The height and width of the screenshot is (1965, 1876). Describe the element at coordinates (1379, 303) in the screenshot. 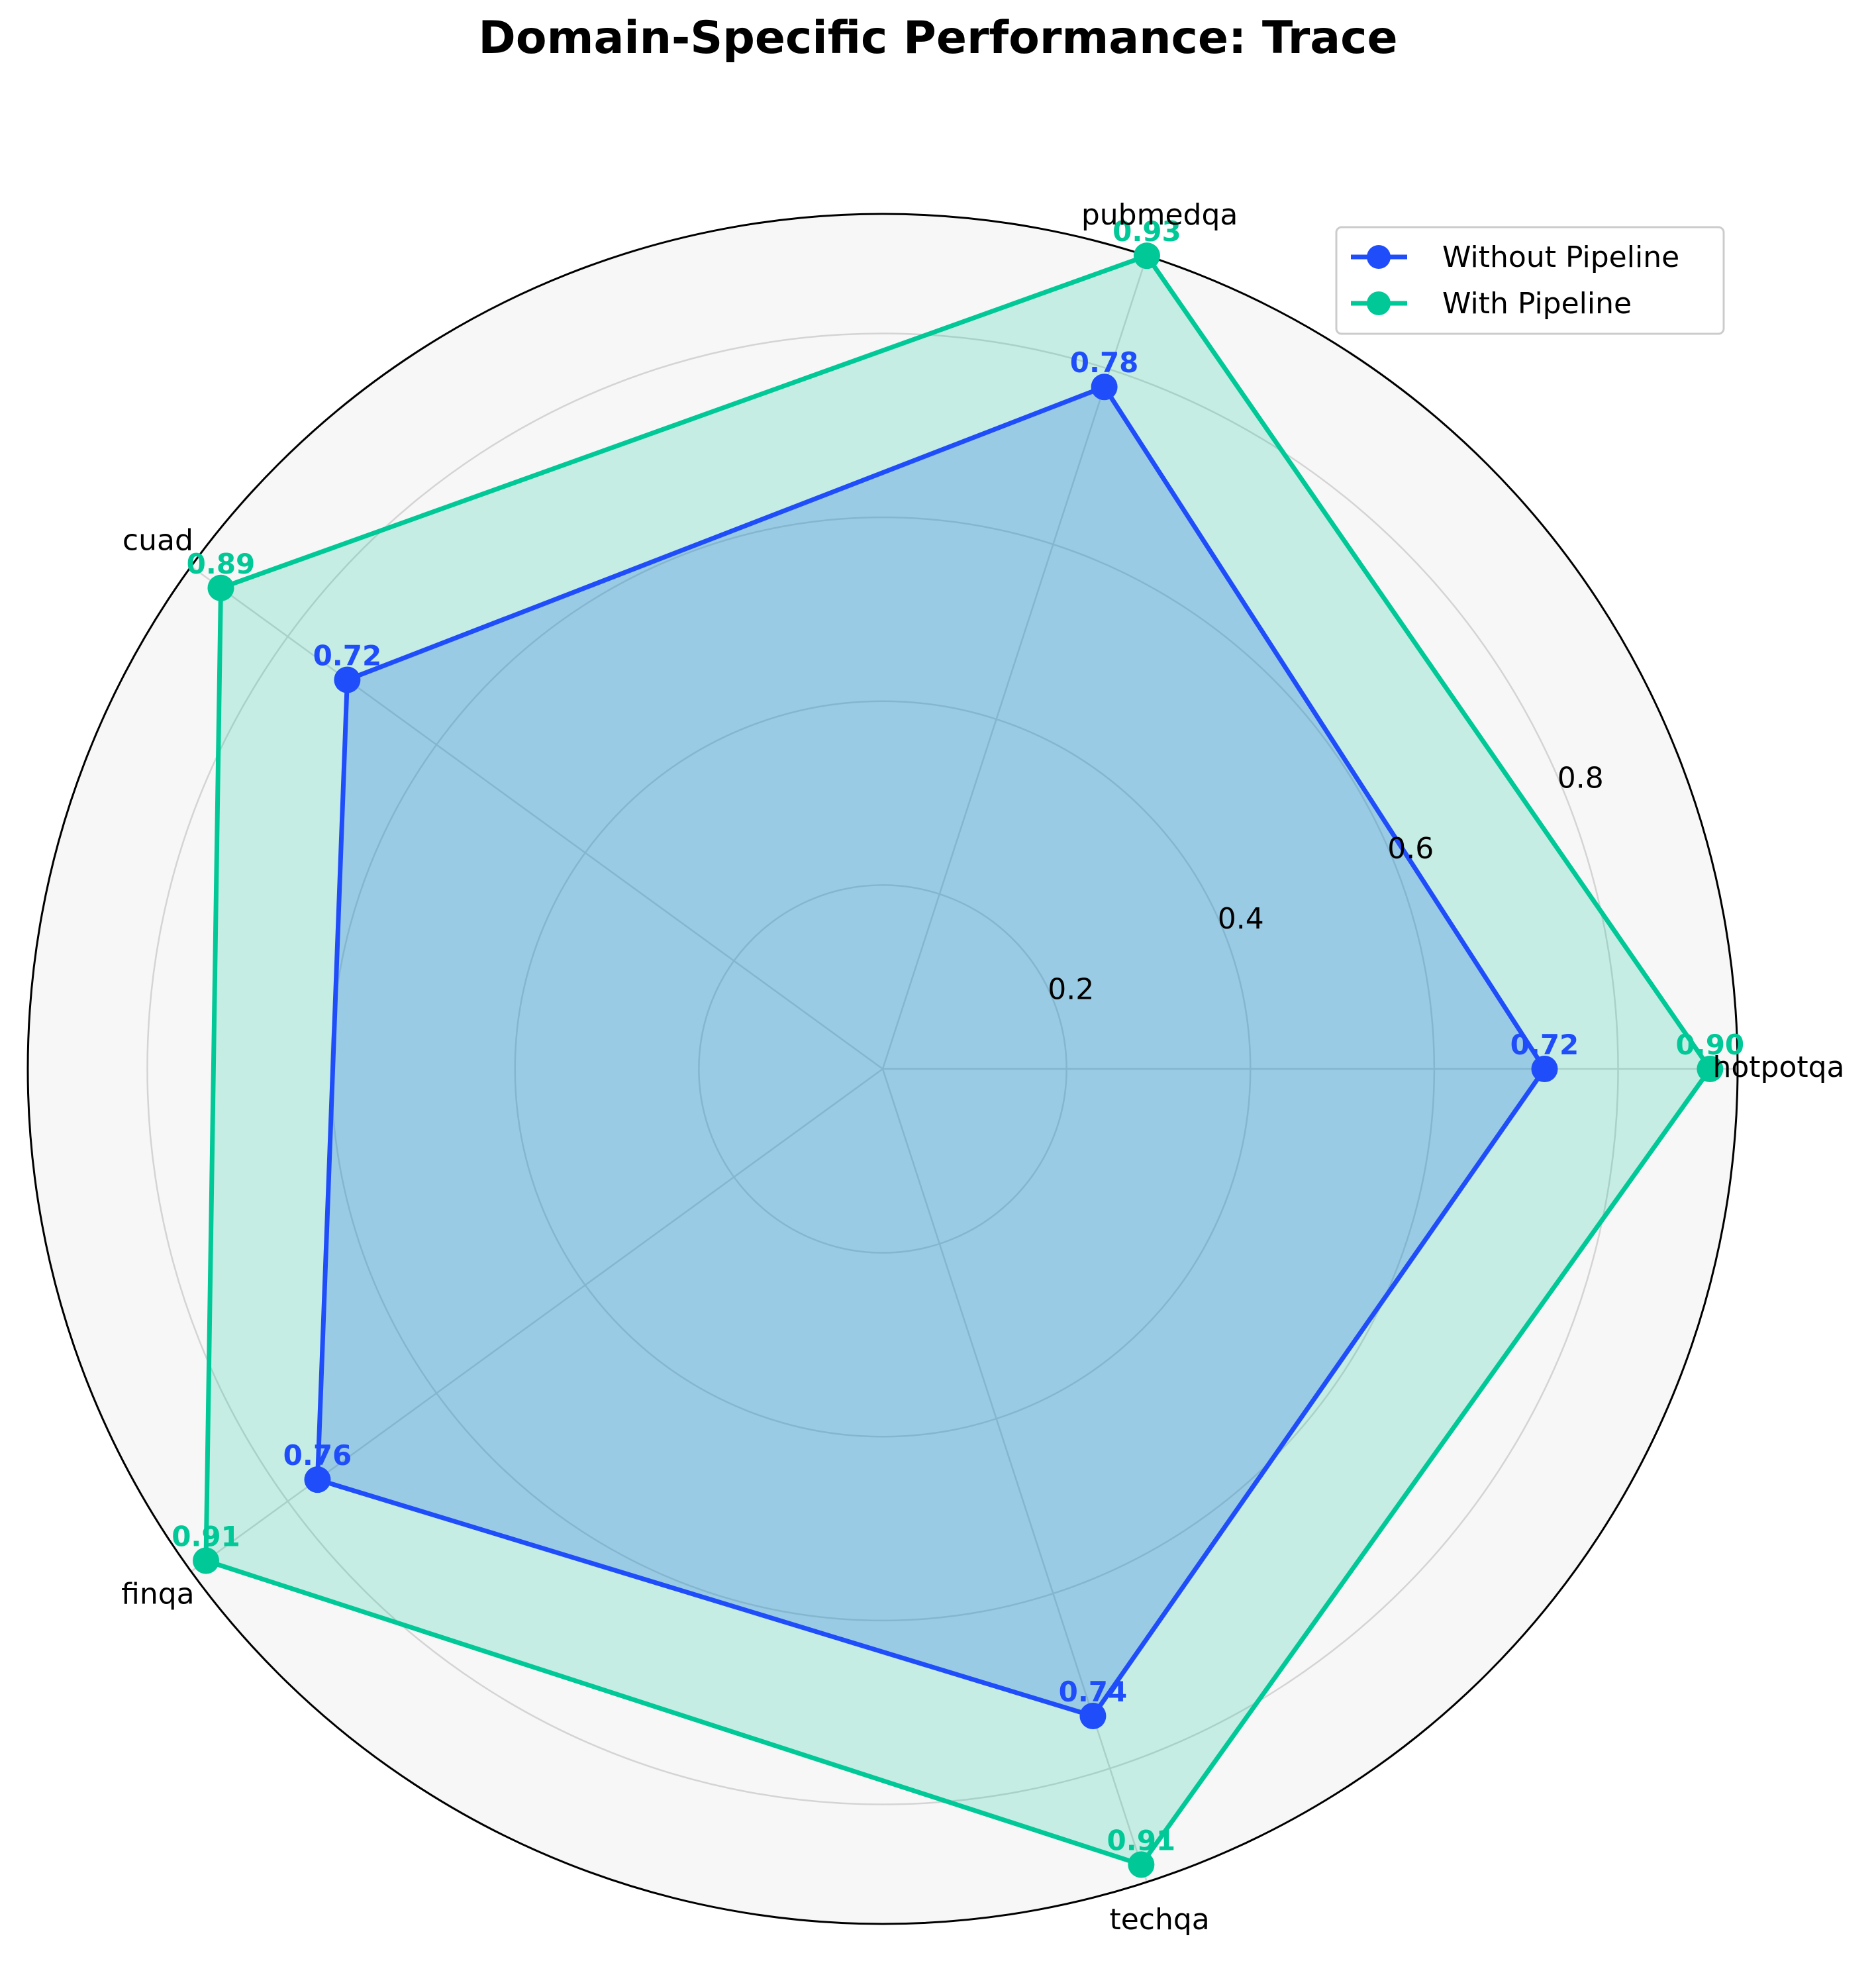

I see `legend-marker-with` at that location.